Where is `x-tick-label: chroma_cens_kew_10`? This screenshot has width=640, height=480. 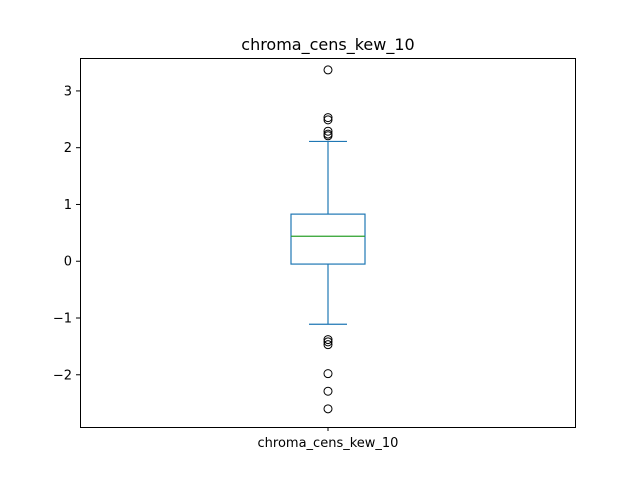 x-tick-label: chroma_cens_kew_10 is located at coordinates (328, 443).